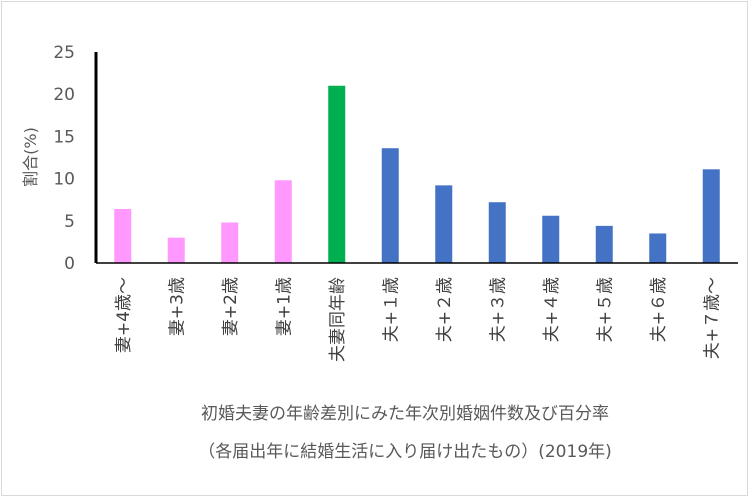  What do you see at coordinates (64, 180) in the screenshot?
I see `y-tick-label: 10` at bounding box center [64, 180].